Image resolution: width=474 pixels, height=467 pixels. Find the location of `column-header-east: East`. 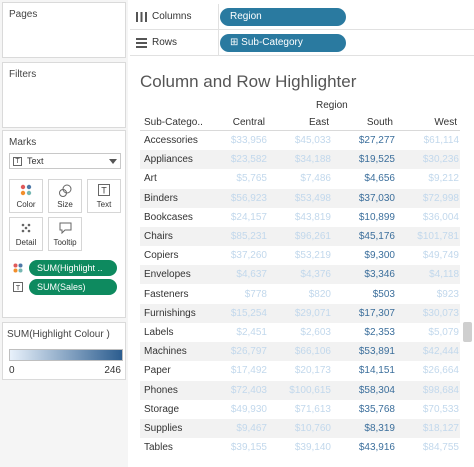

column-header-east: East is located at coordinates (318, 122).